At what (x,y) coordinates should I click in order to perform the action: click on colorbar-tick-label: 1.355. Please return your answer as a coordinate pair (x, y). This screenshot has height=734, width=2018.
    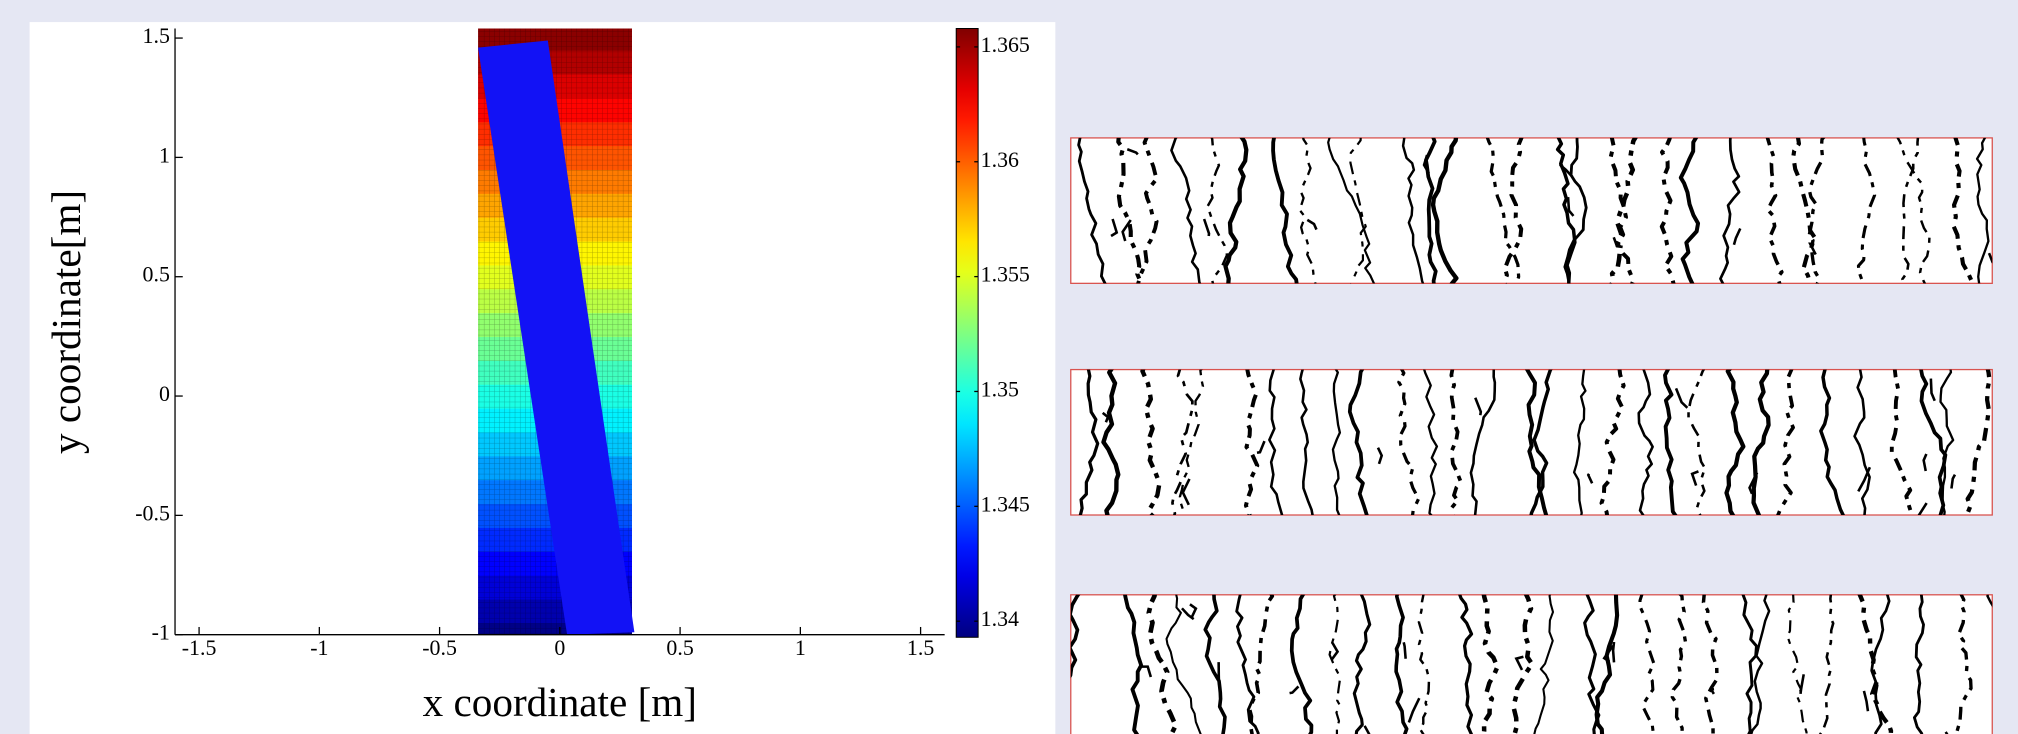
    Looking at the image, I should click on (1005, 275).